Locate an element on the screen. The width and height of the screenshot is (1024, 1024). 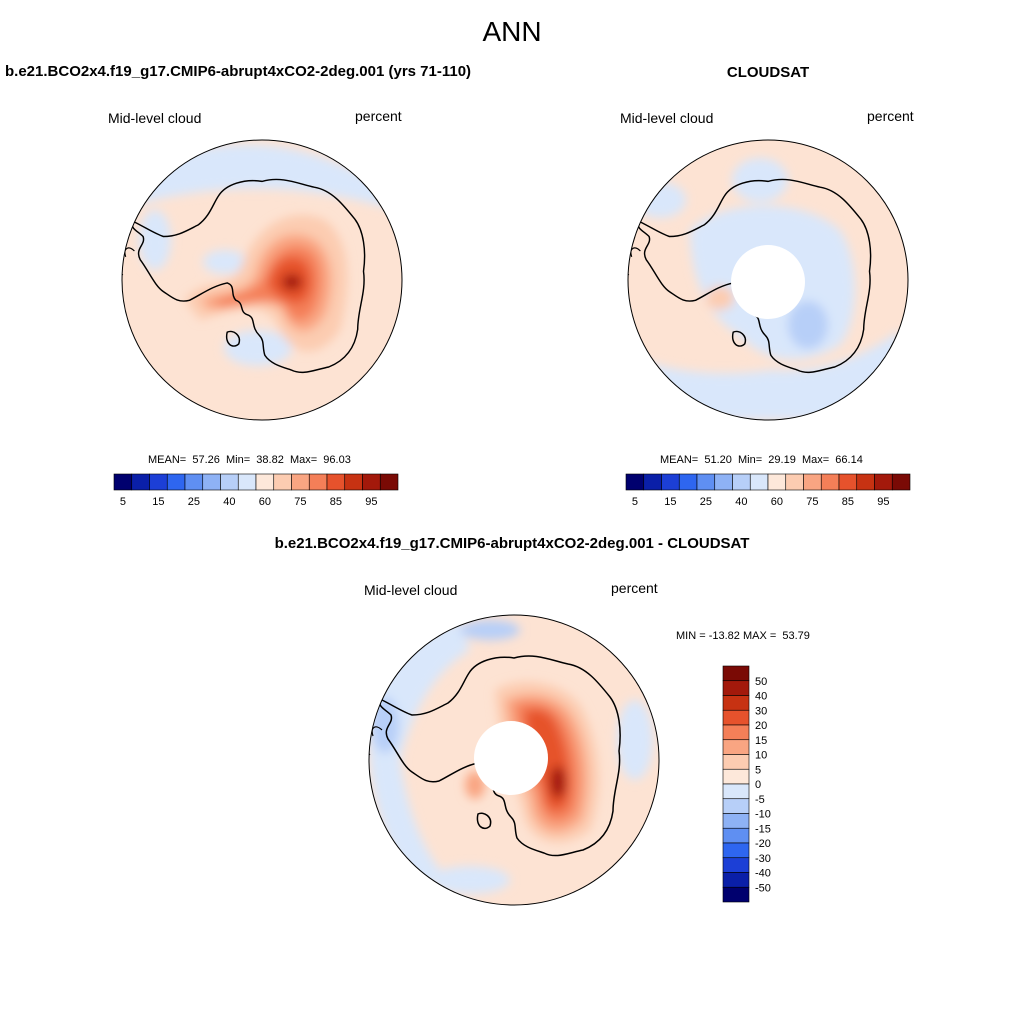
diff-map is located at coordinates (514, 760).